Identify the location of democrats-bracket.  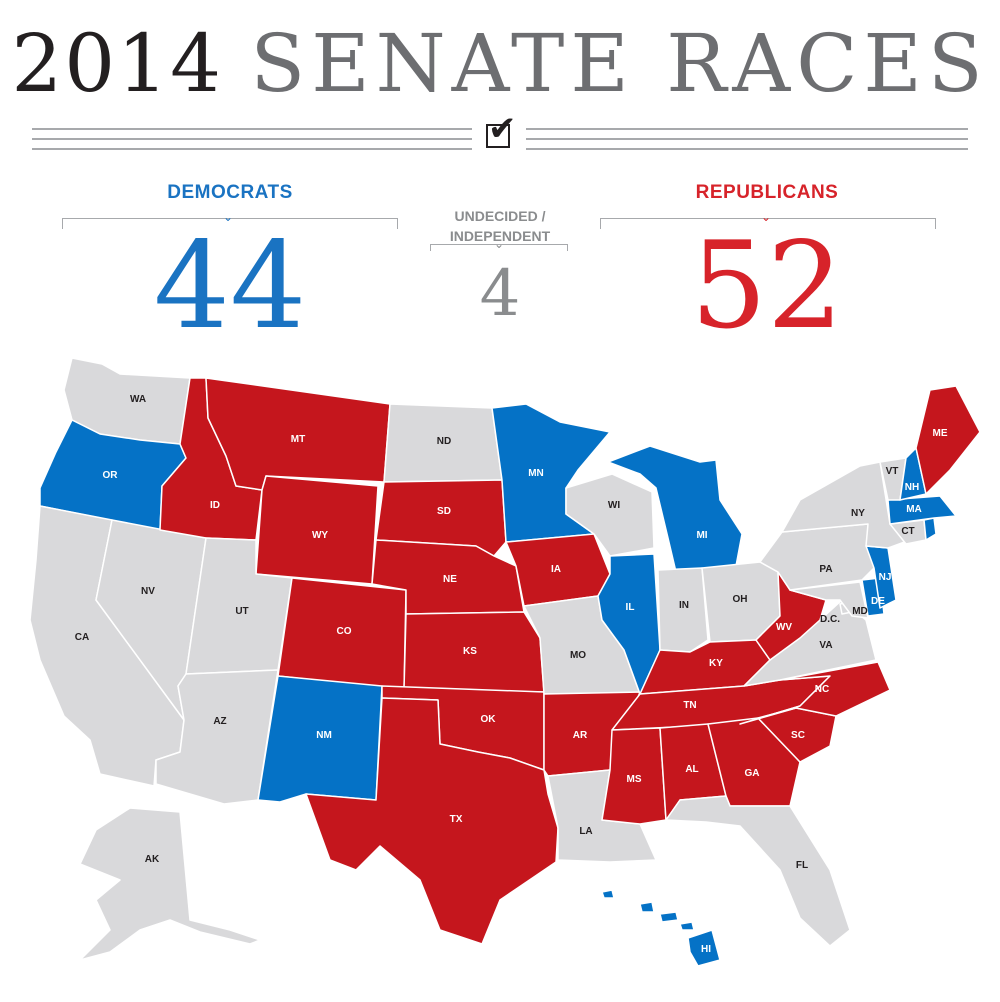
(230, 223).